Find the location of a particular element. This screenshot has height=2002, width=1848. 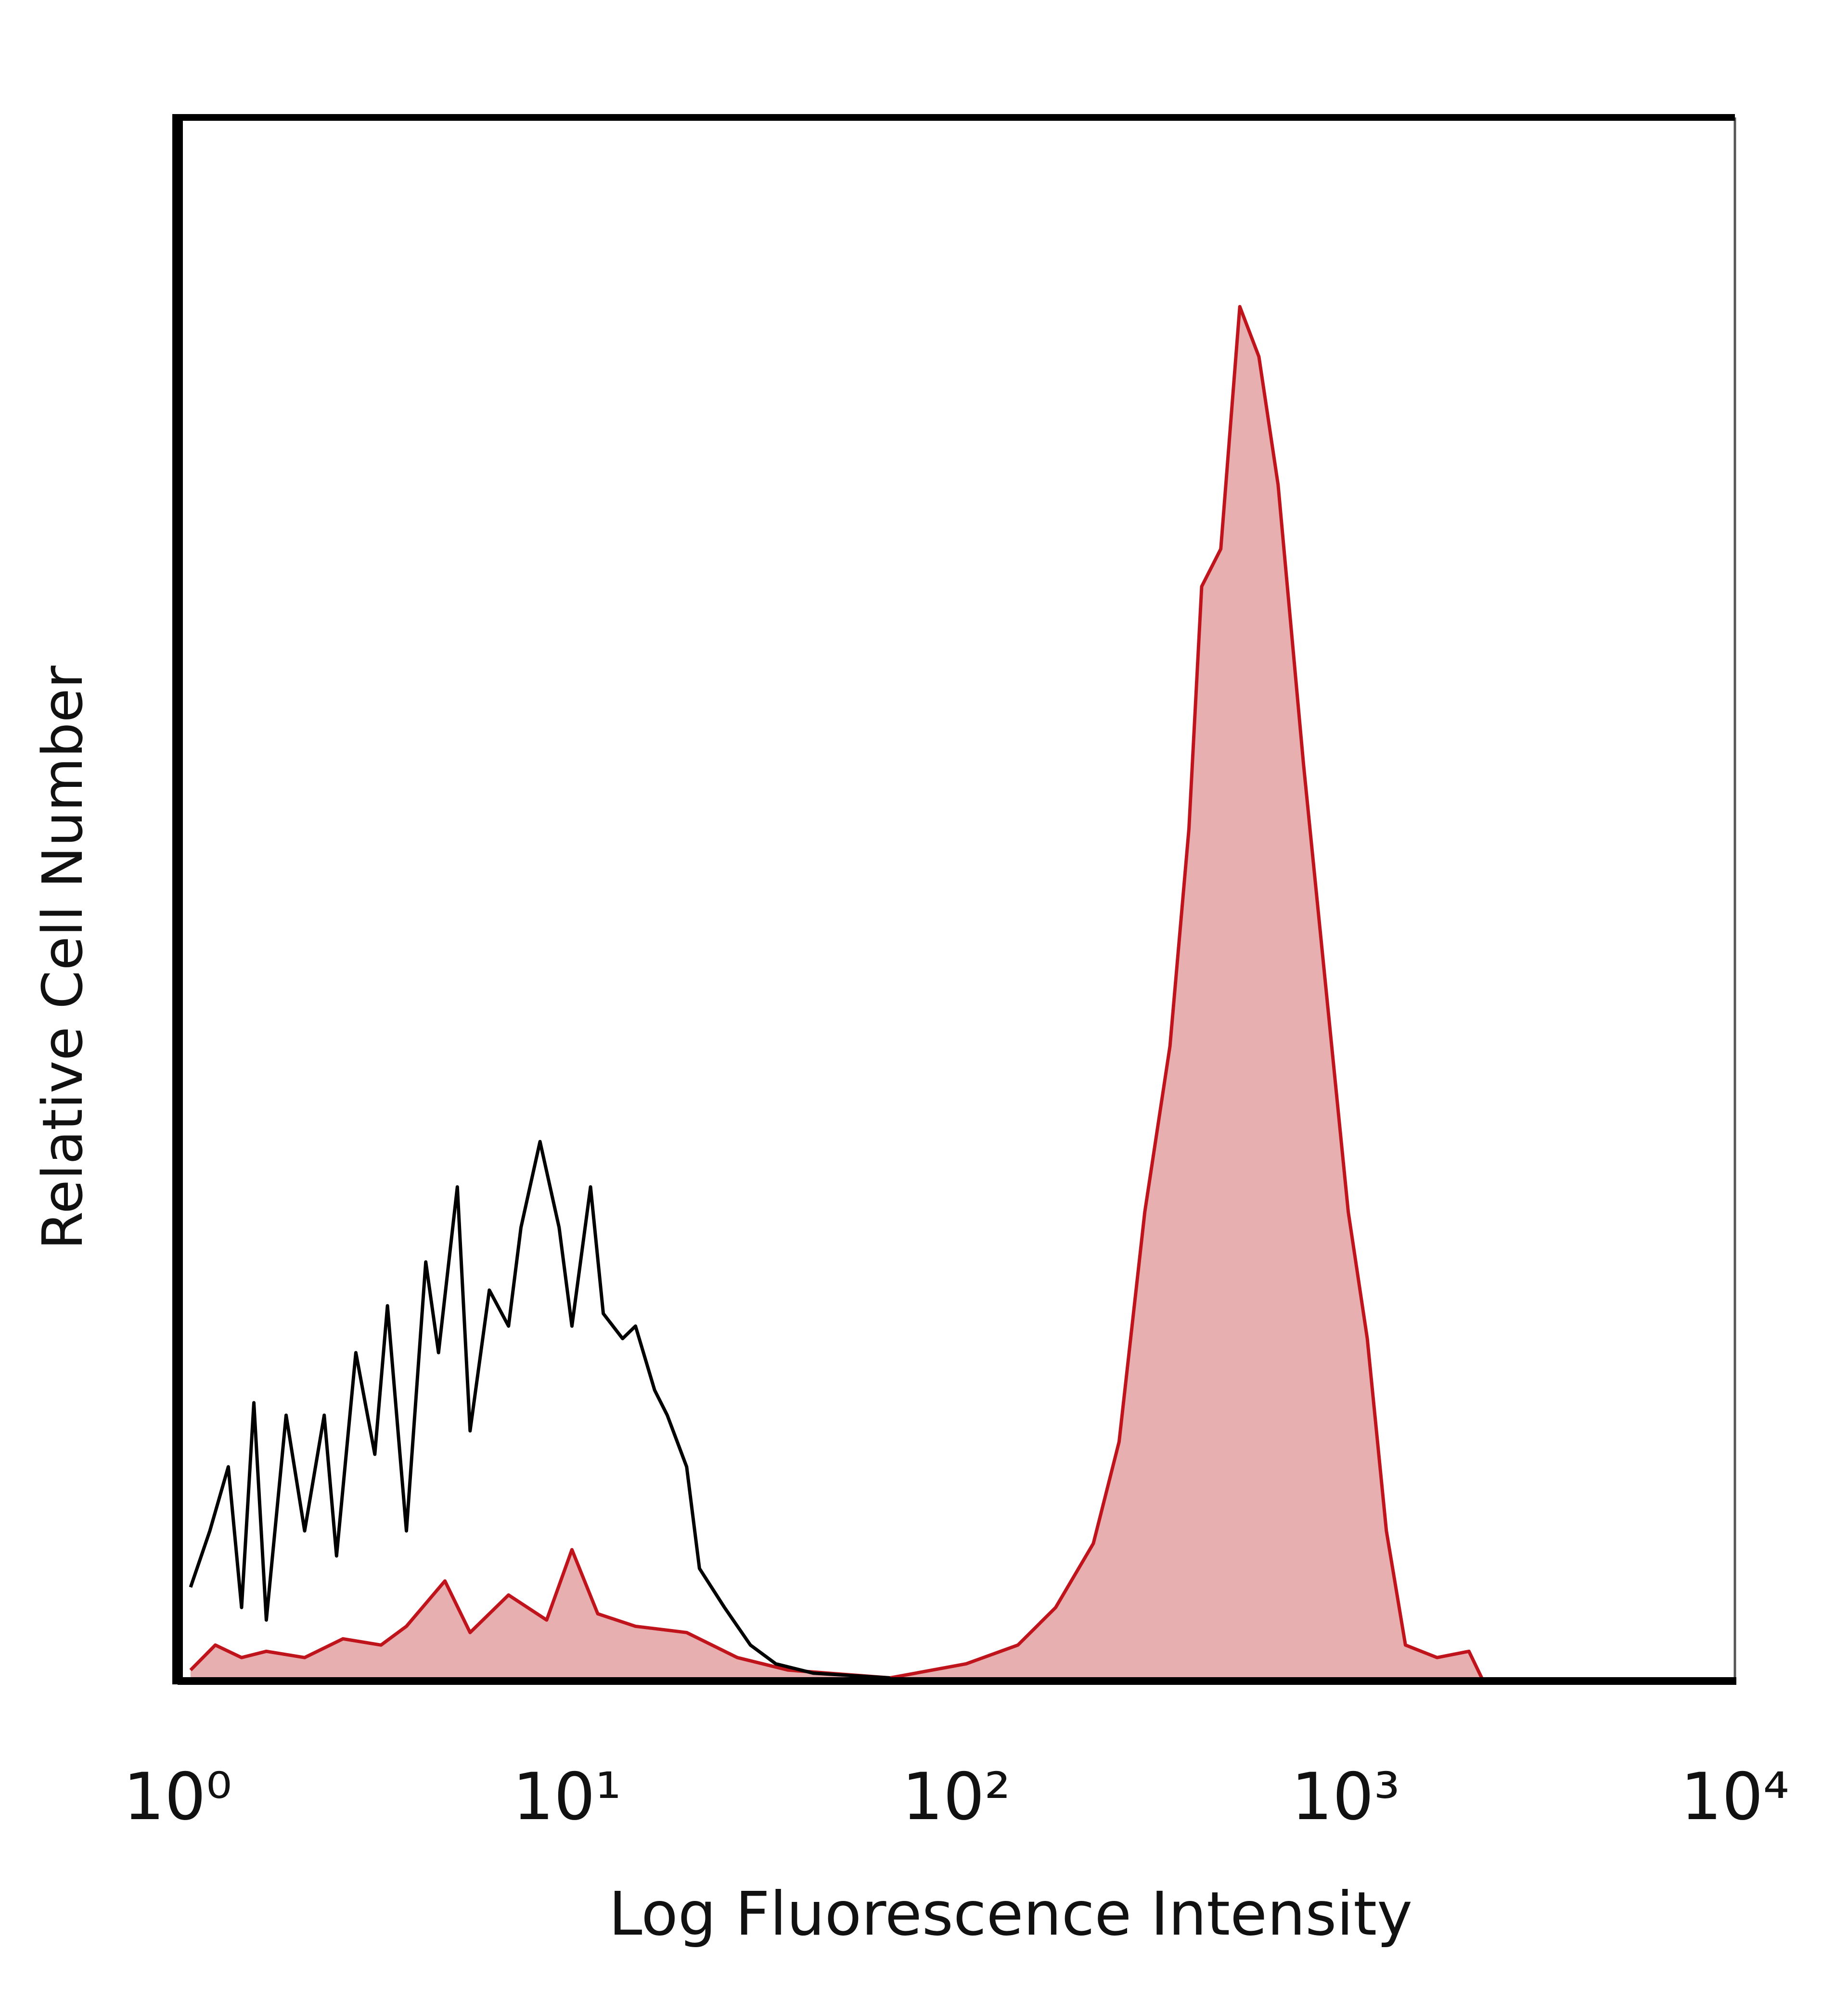

x-tick-label: 10⁰ is located at coordinates (177, 1797).